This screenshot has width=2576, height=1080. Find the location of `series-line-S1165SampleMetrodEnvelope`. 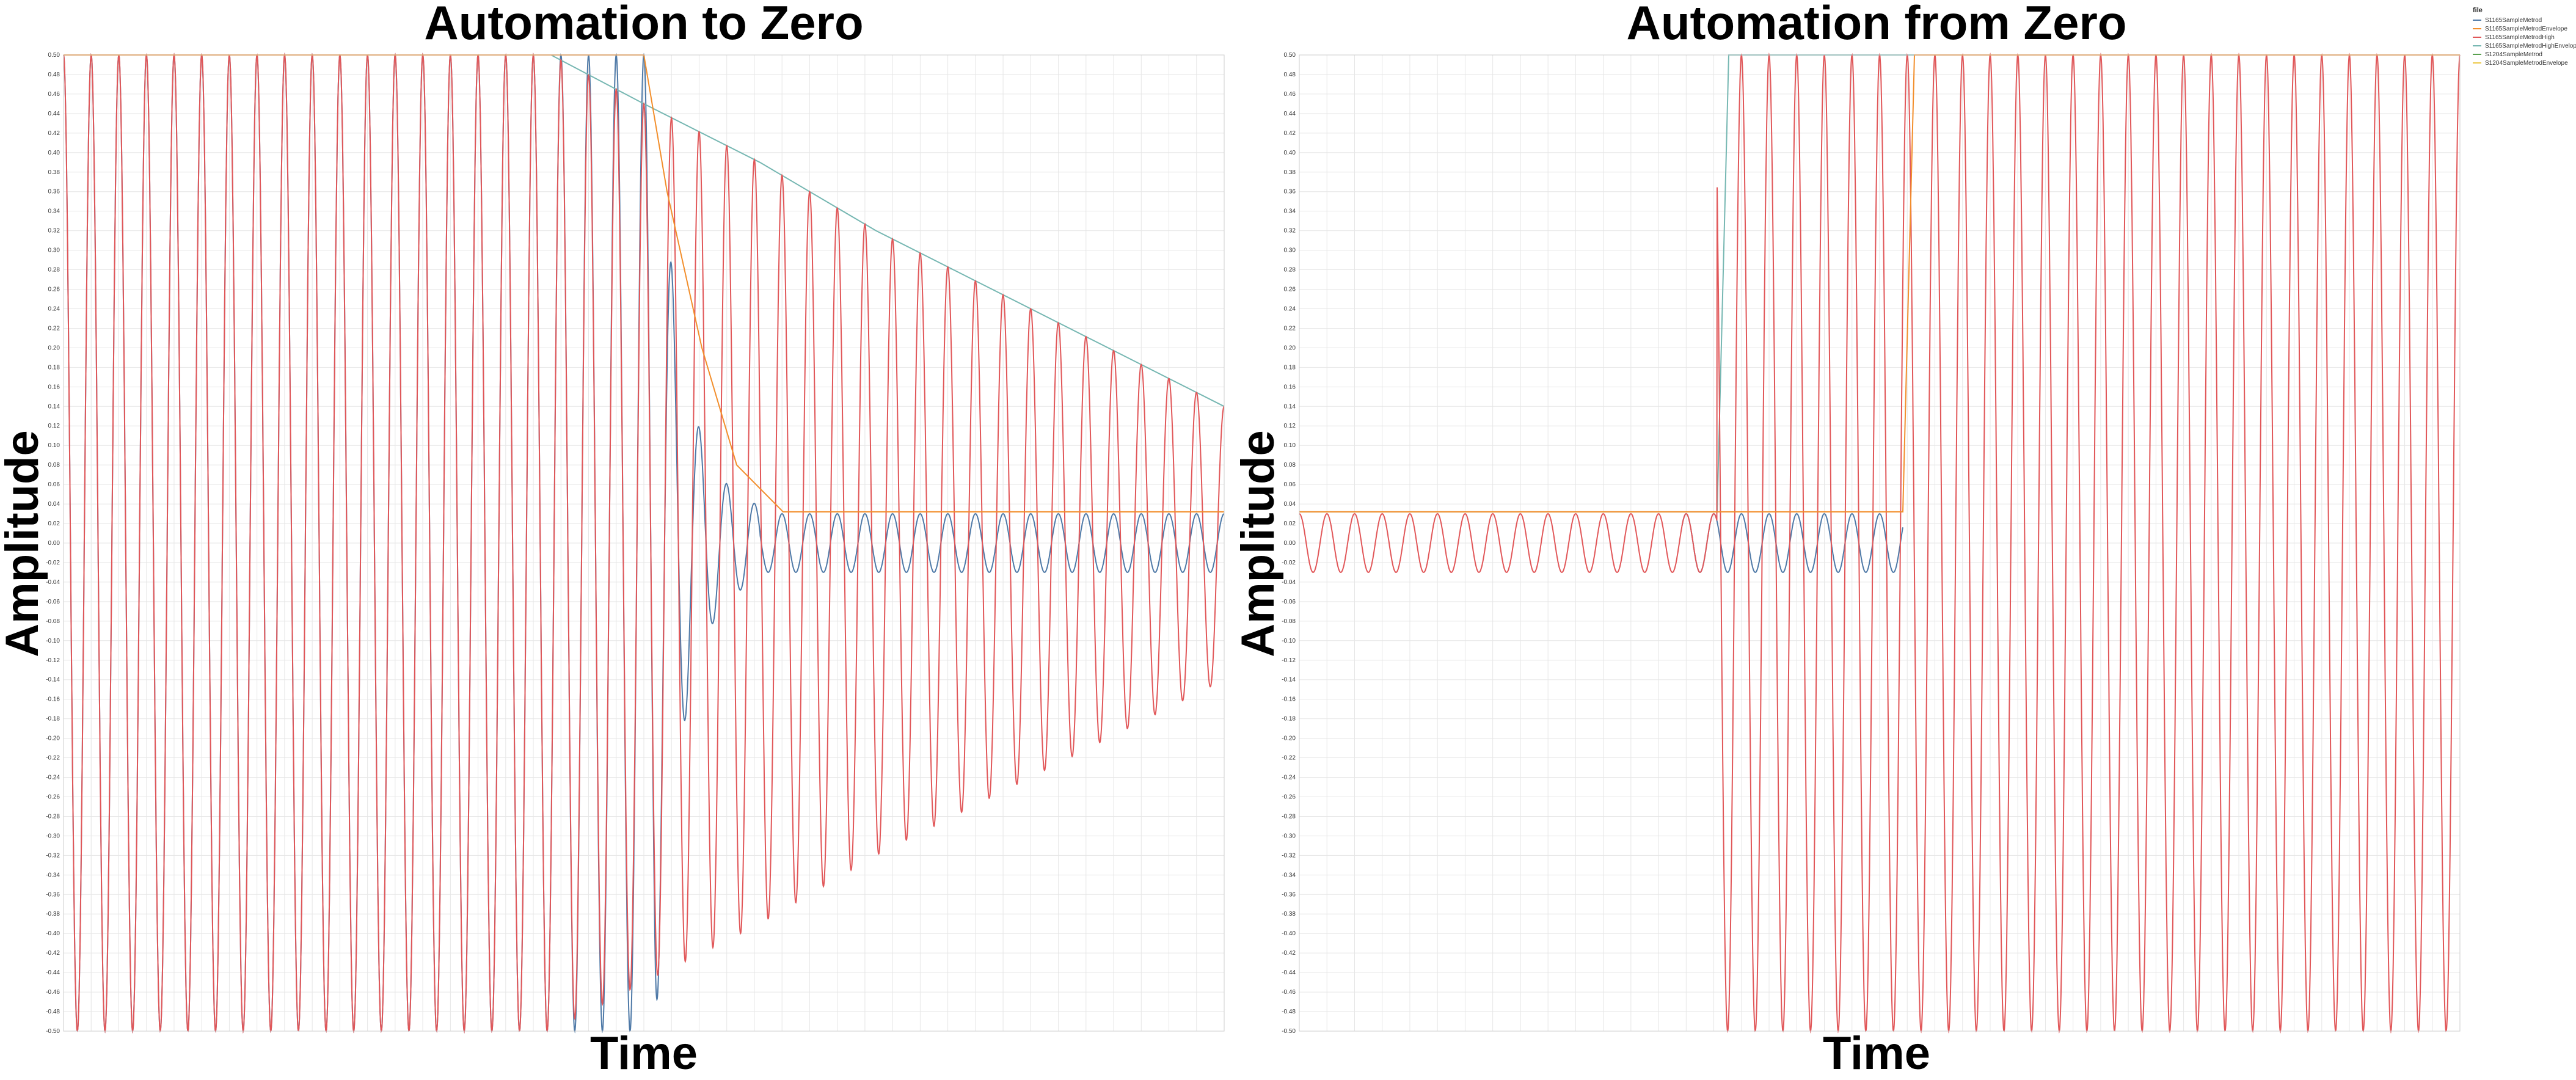

series-line-S1165SampleMetrodEnvelope is located at coordinates (644, 230).